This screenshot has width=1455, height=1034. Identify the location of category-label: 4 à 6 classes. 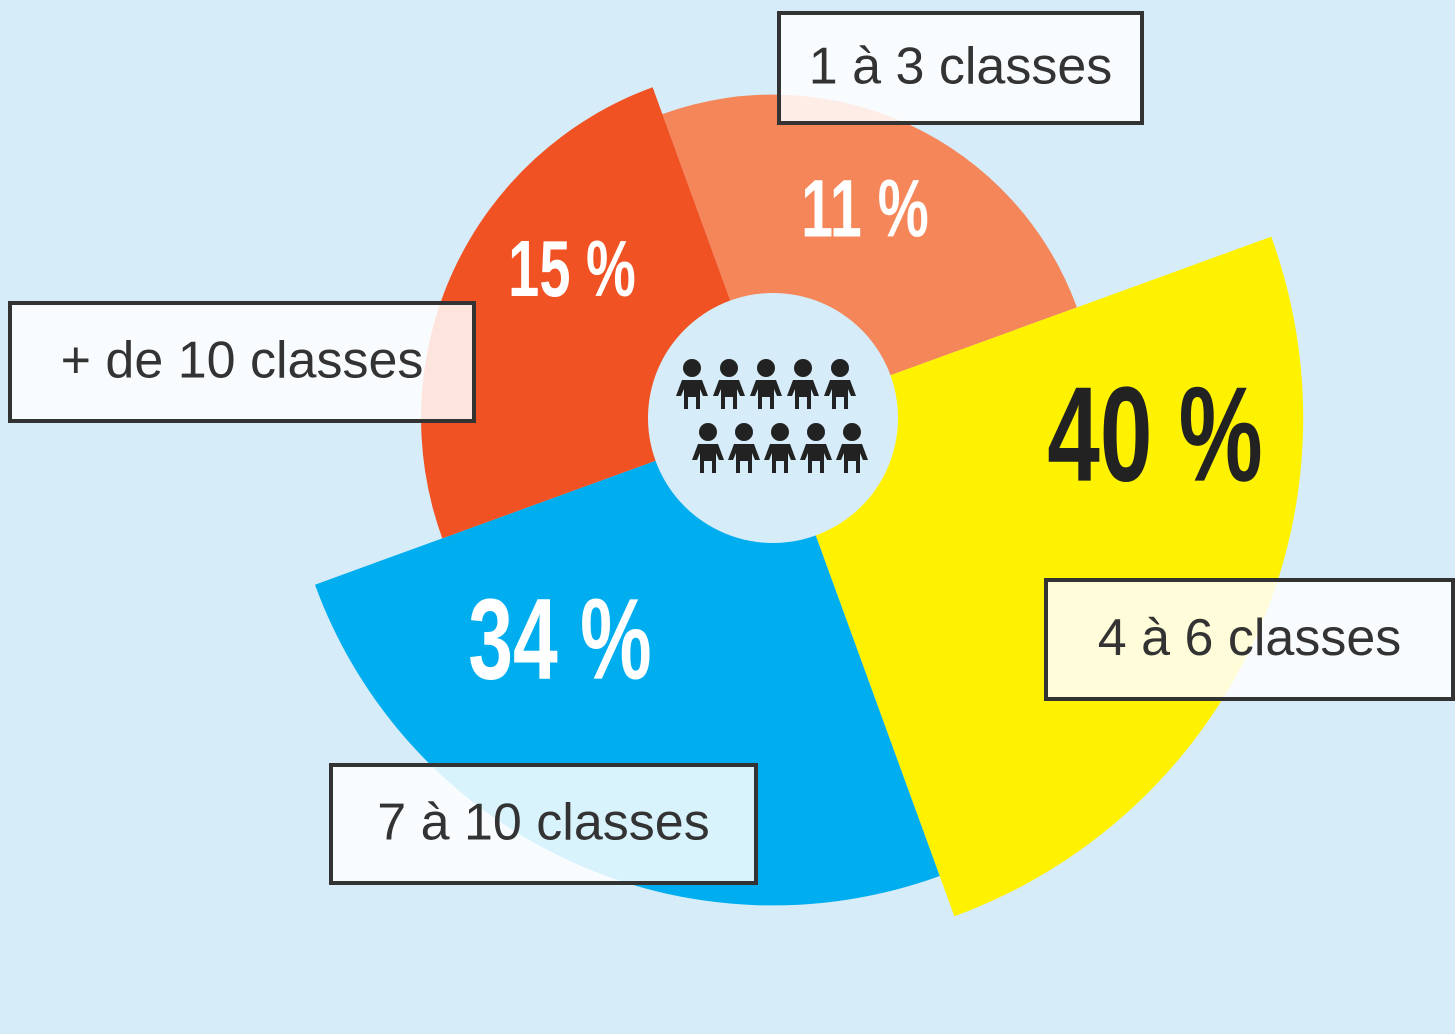
(1250, 638).